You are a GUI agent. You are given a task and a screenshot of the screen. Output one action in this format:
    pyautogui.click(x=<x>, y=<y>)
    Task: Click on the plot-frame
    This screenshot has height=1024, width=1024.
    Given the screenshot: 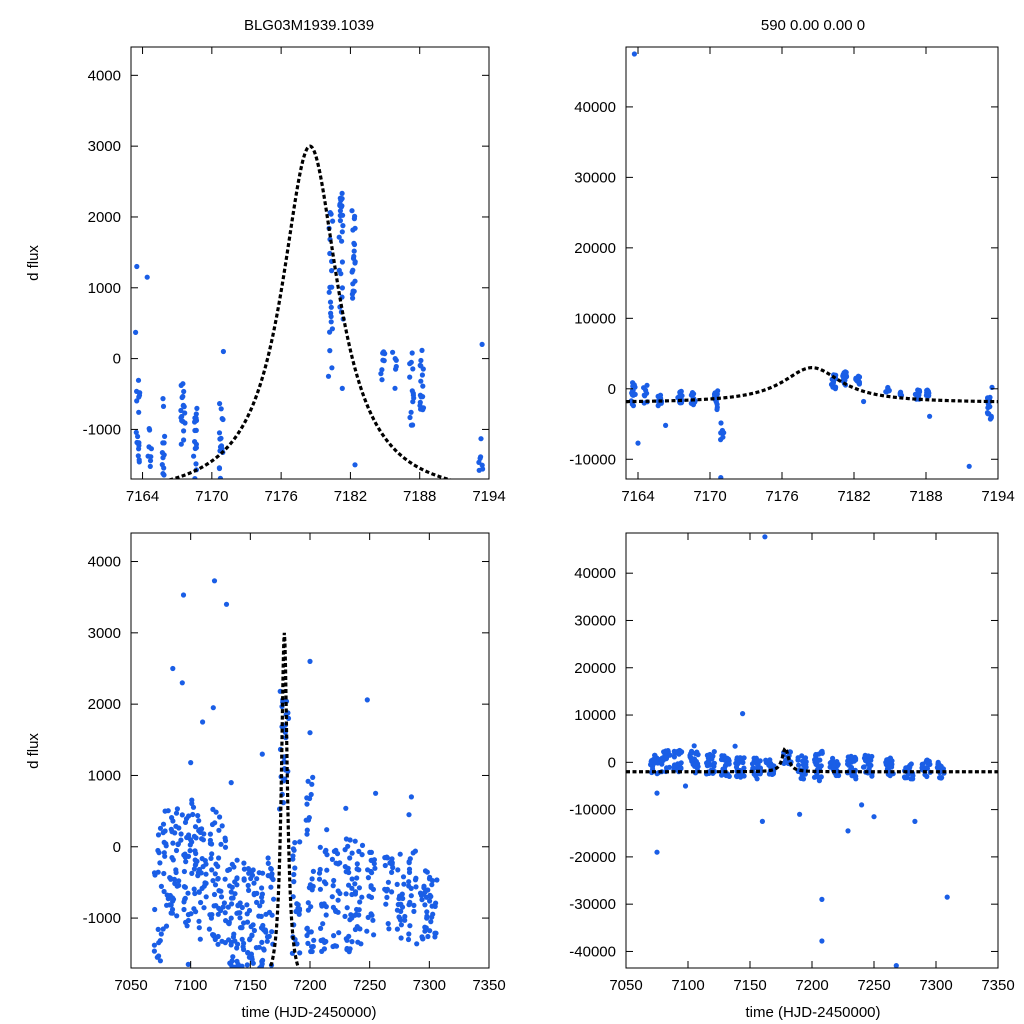 What is the action you would take?
    pyautogui.click(x=310, y=263)
    